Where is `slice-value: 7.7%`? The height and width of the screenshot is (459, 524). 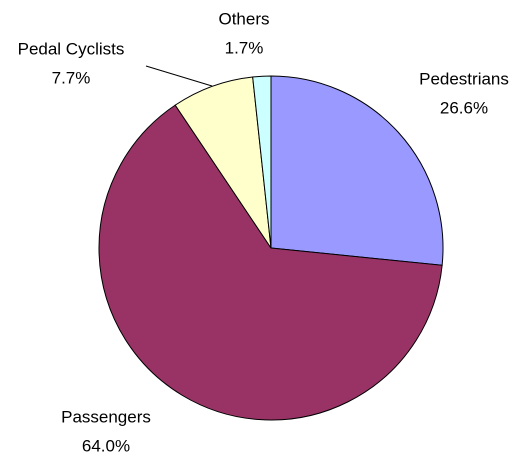 slice-value: 7.7% is located at coordinates (71, 77).